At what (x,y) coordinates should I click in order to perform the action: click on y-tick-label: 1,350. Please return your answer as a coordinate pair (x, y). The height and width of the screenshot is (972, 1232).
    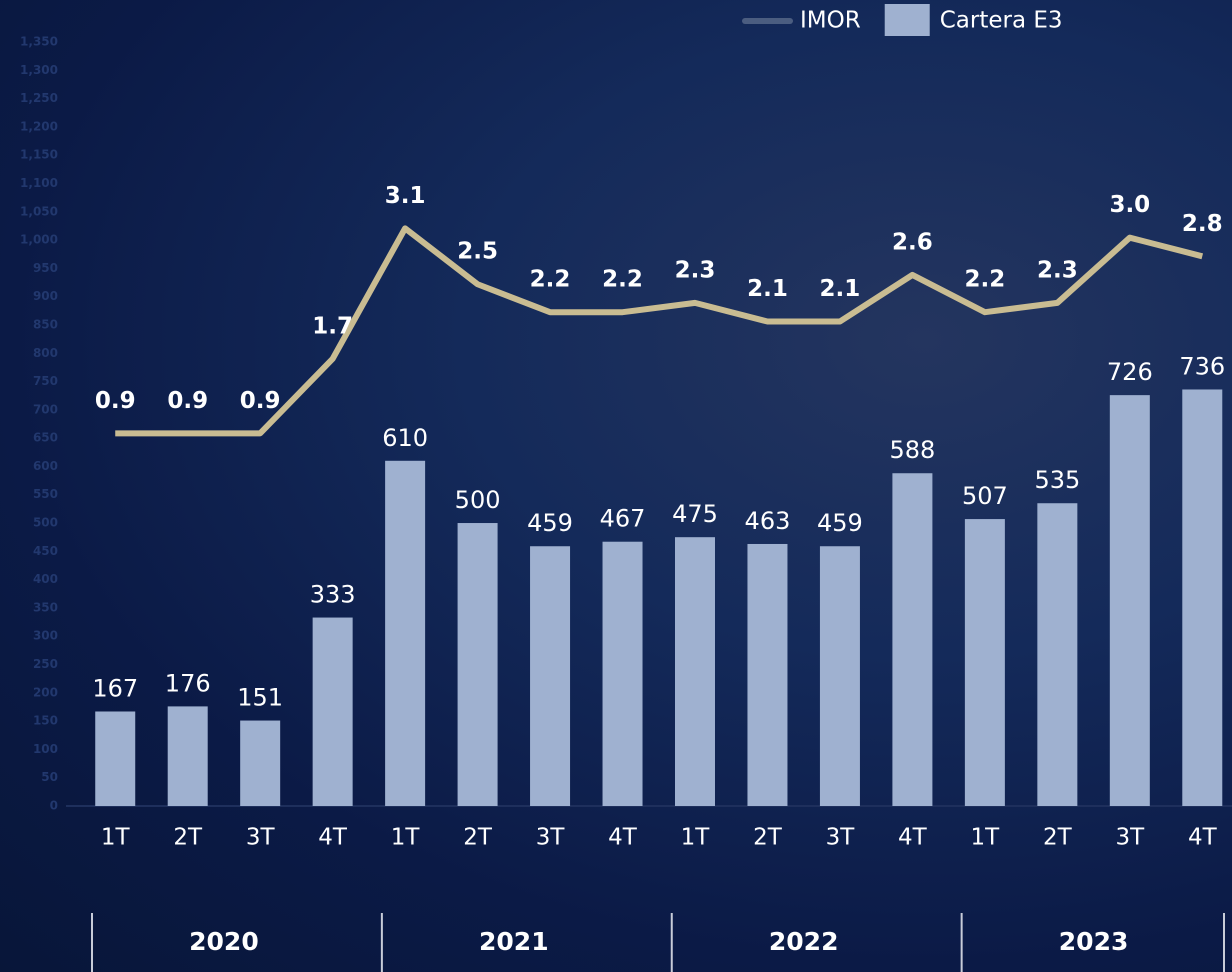
    Looking at the image, I should click on (39, 42).